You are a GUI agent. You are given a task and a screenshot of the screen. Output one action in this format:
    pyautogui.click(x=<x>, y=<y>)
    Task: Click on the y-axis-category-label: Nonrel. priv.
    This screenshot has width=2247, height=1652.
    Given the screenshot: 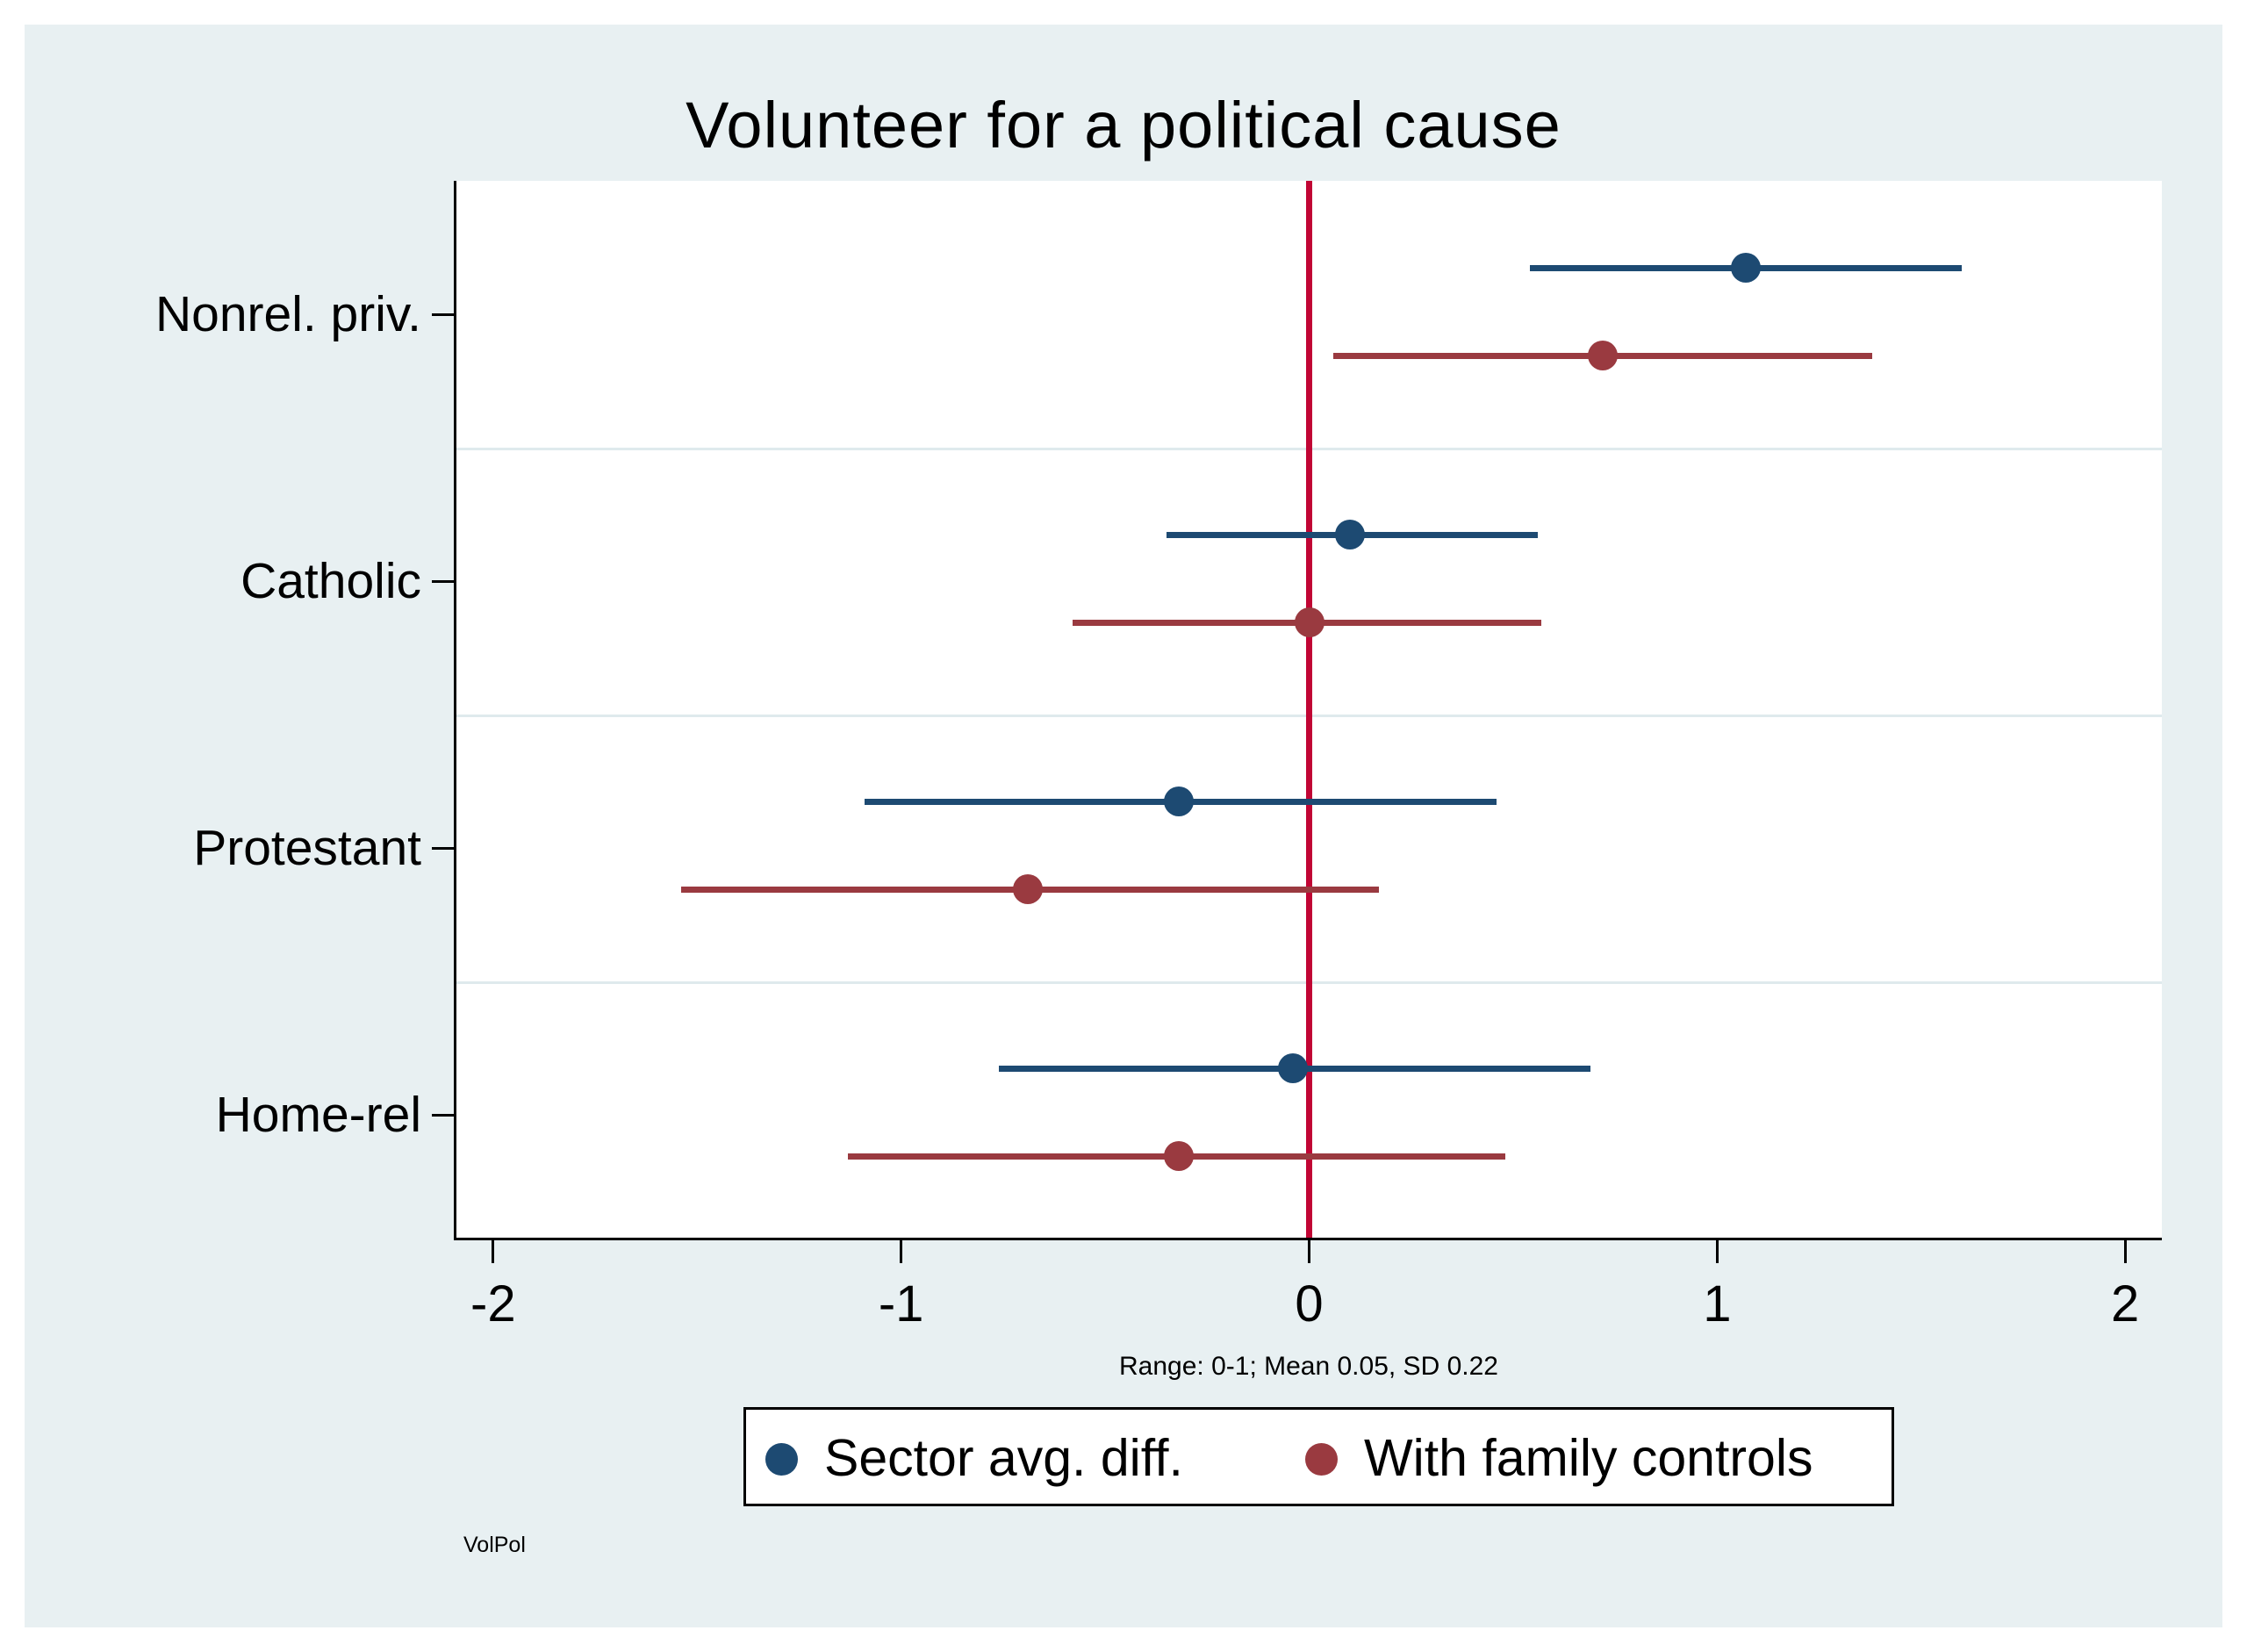 What is the action you would take?
    pyautogui.click(x=287, y=314)
    